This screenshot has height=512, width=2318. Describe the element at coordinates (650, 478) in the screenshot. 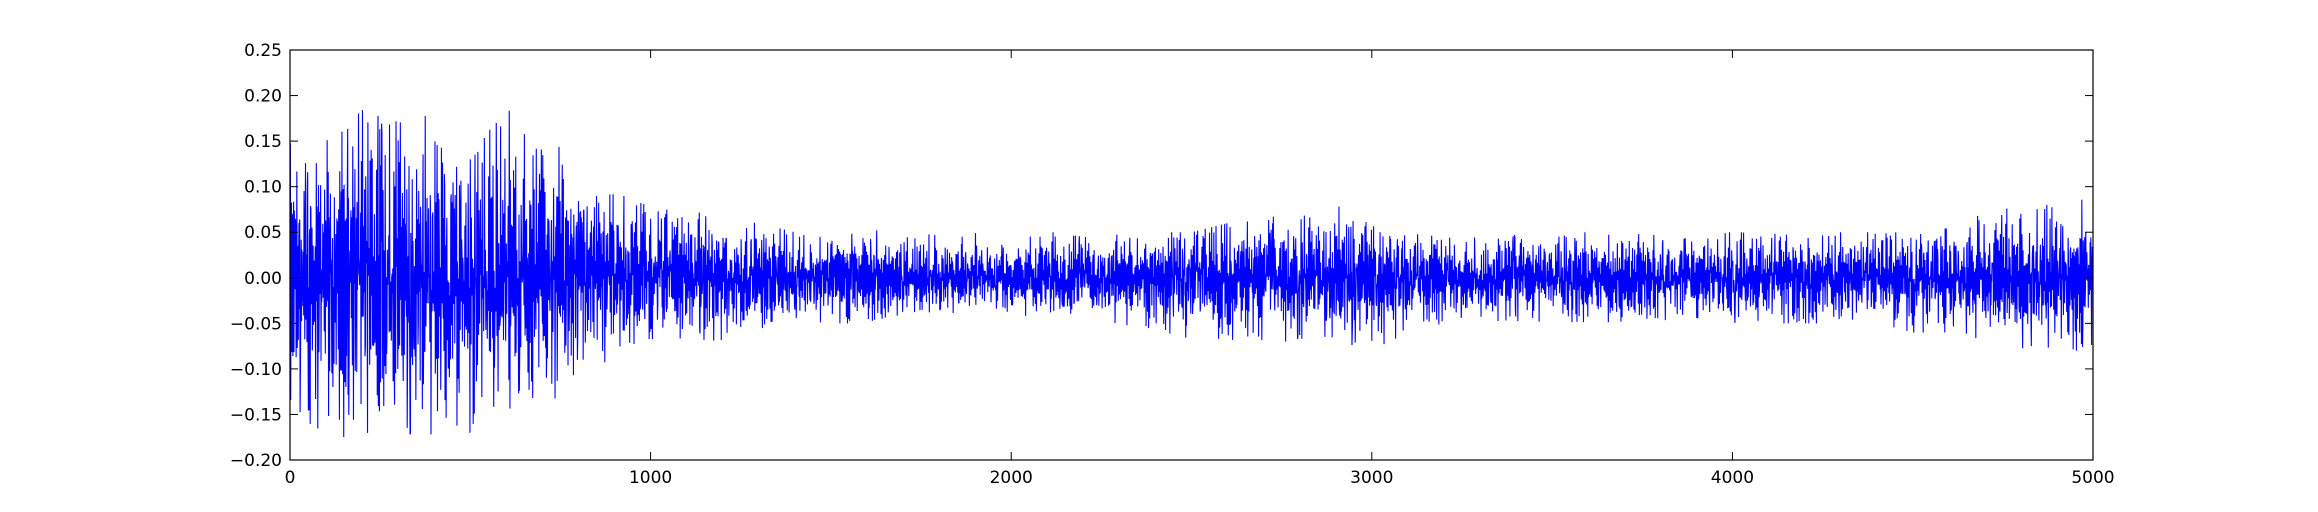

I see `x-tick-label: 1000` at that location.